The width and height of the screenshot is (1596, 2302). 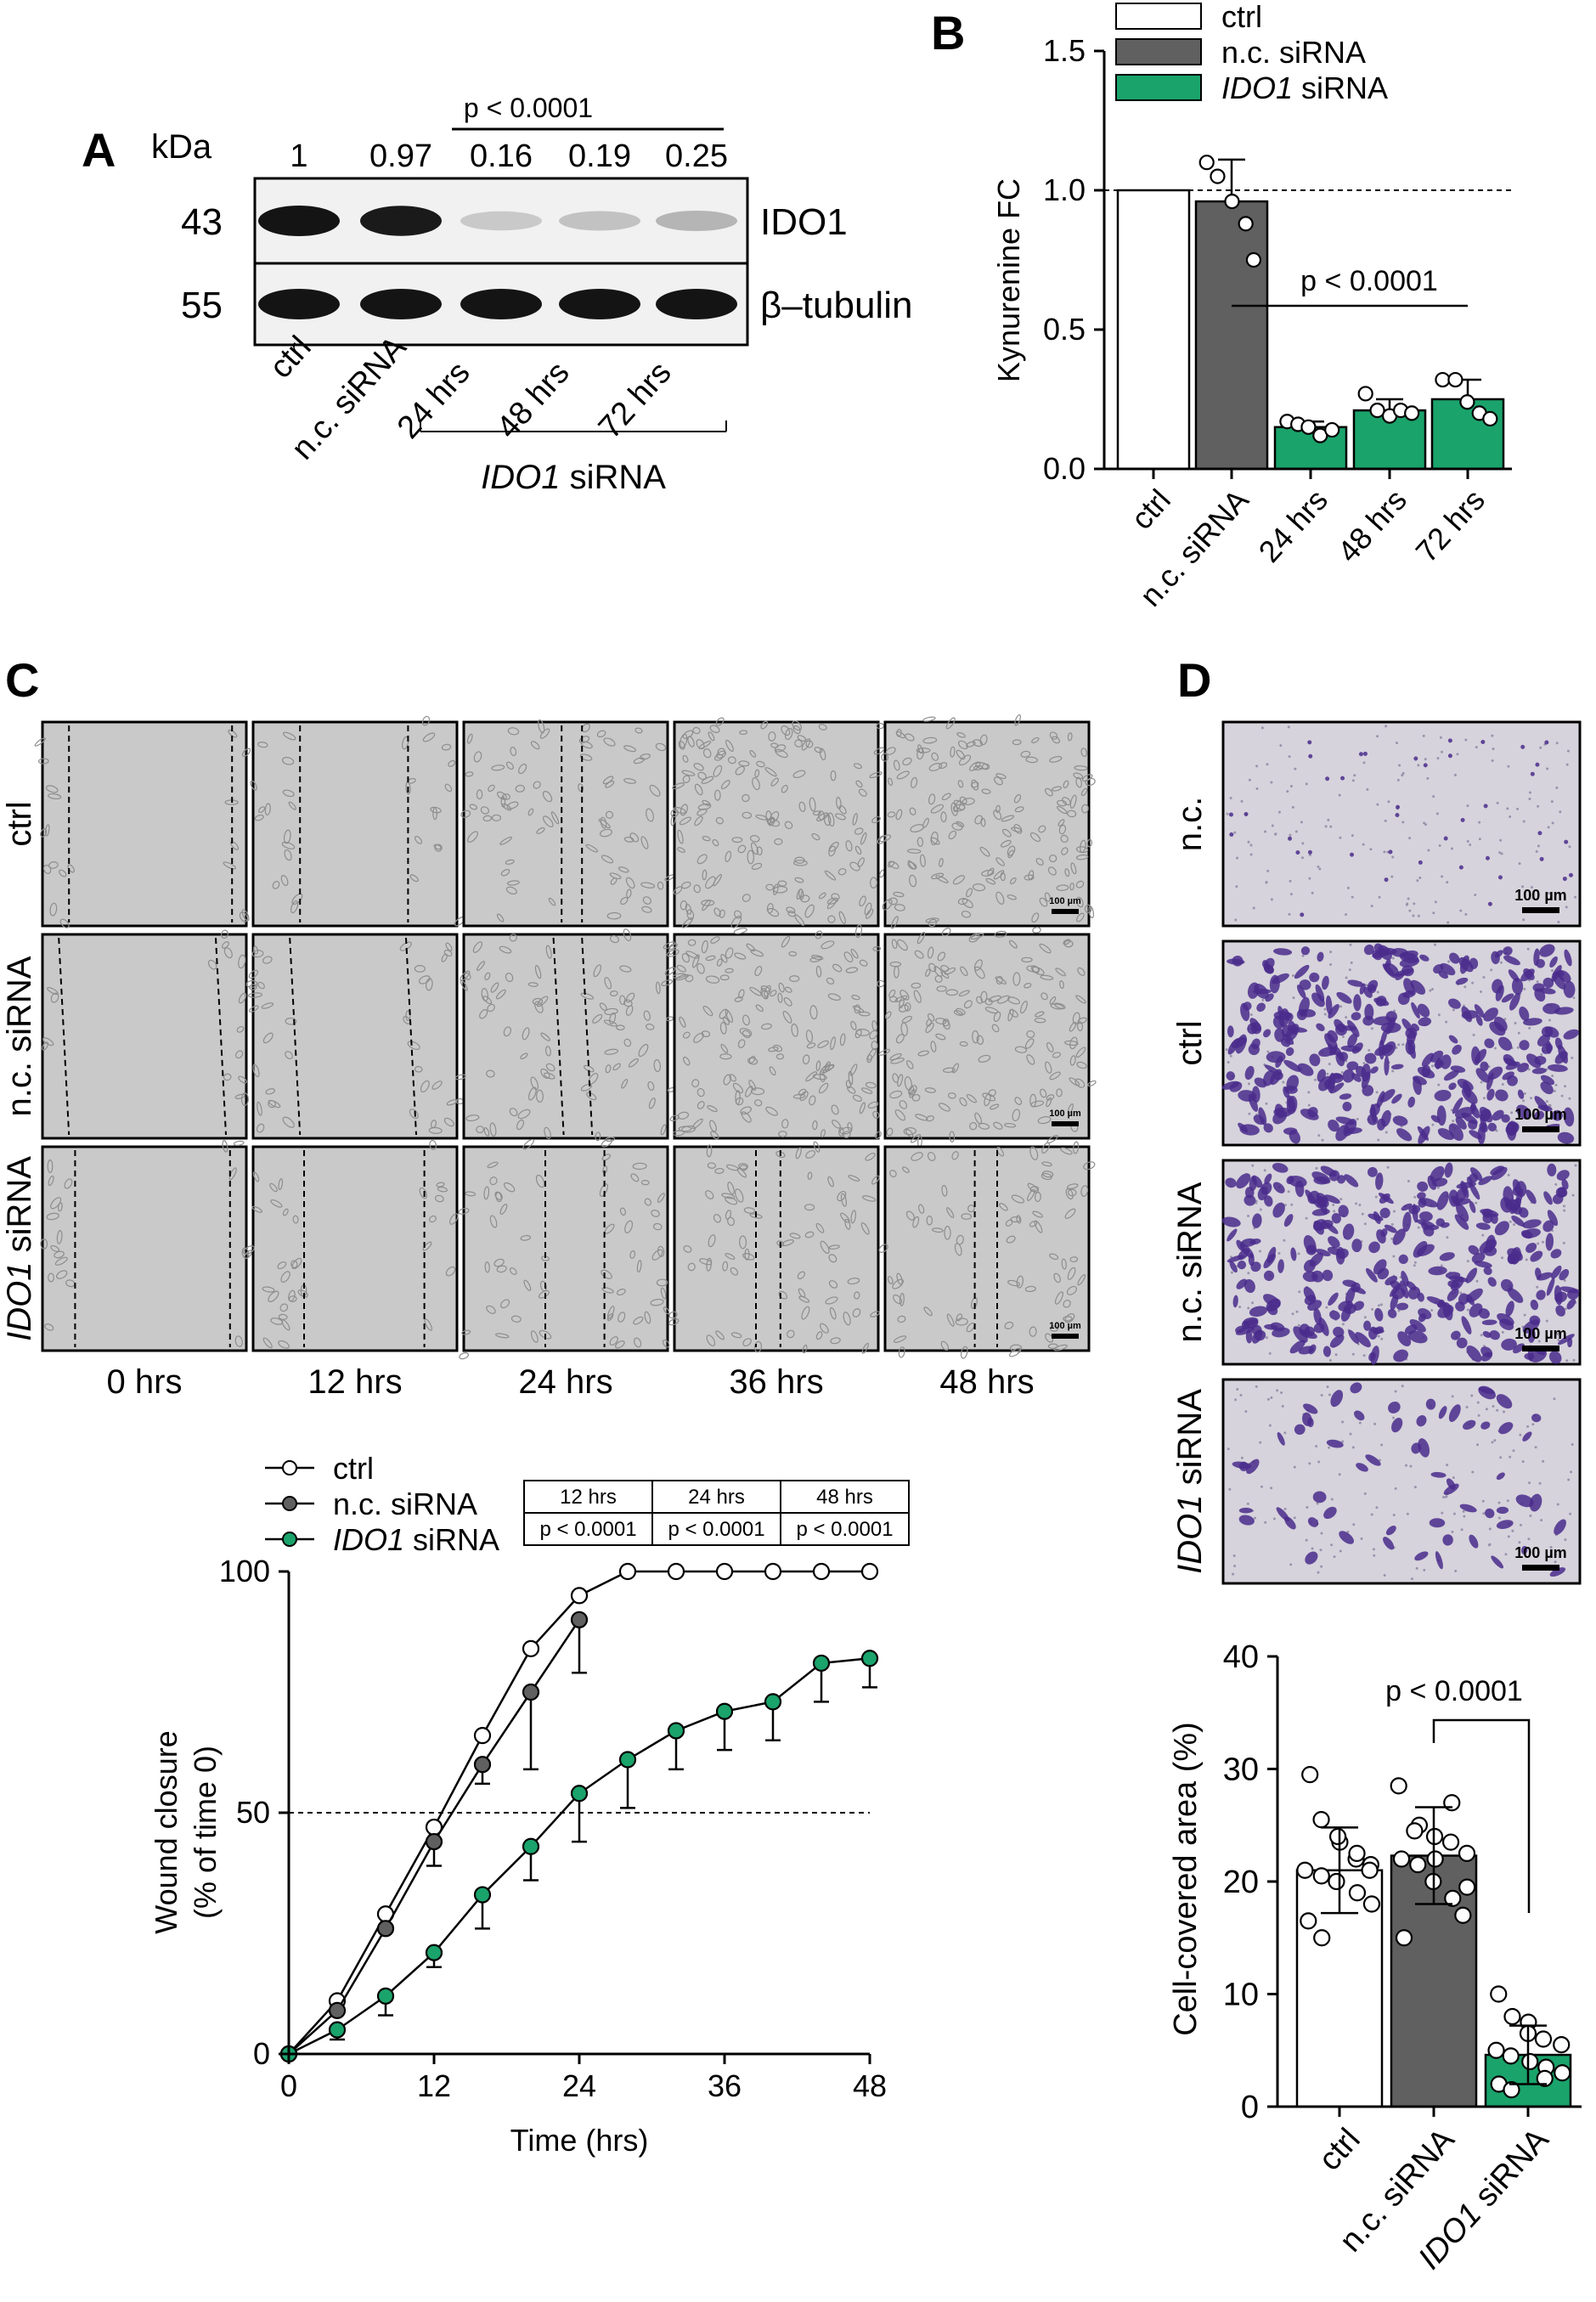 What do you see at coordinates (295, 1036) in the screenshot?
I see `wound-edge` at bounding box center [295, 1036].